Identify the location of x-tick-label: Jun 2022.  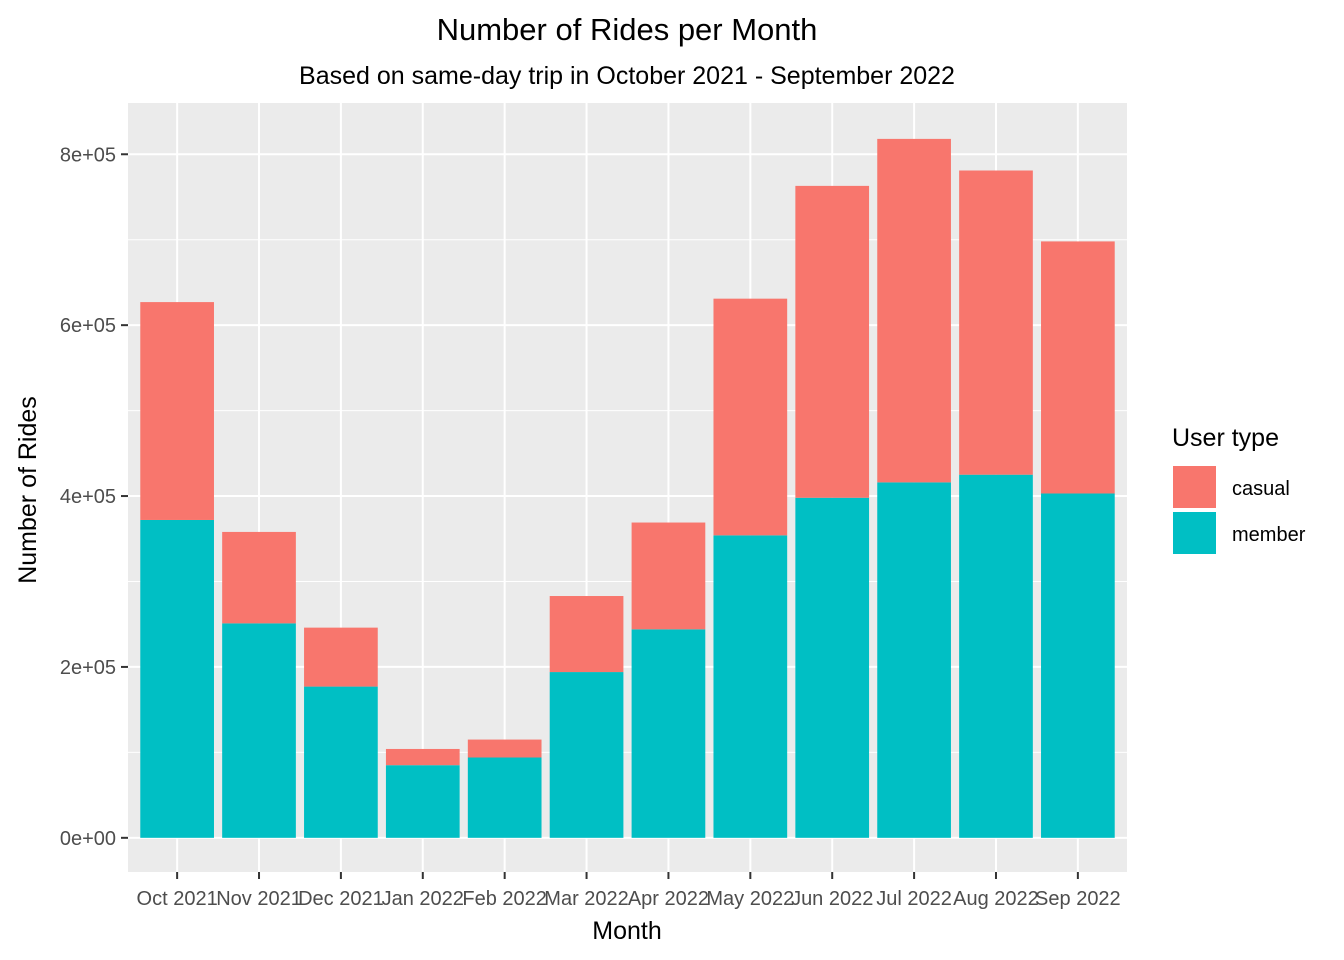
(832, 899).